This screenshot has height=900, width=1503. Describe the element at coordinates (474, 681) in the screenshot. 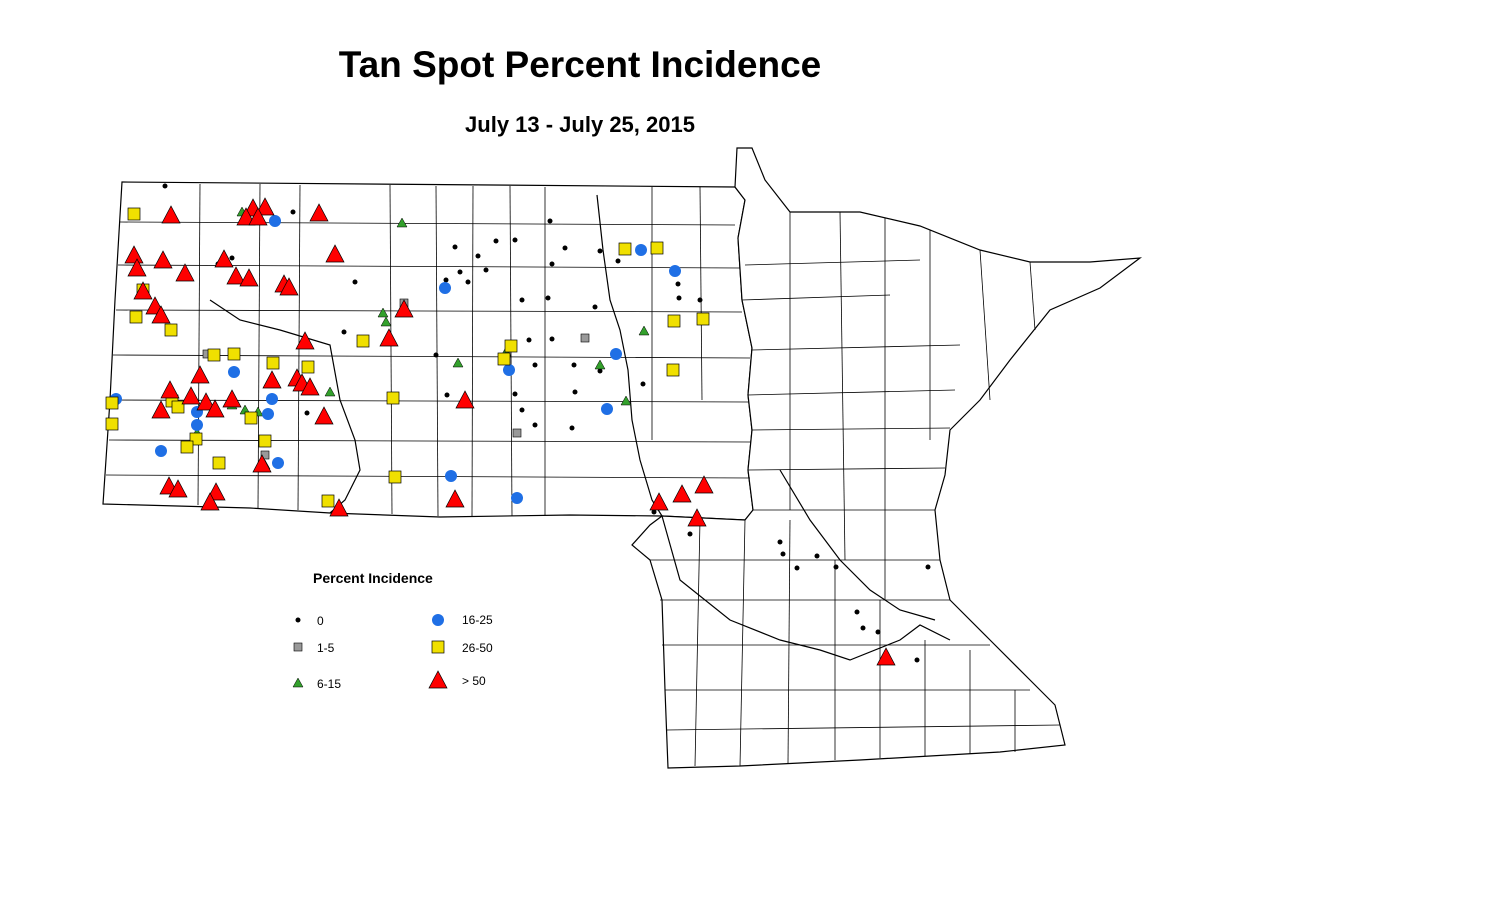

I see `legend-label-over-50: > 50` at that location.